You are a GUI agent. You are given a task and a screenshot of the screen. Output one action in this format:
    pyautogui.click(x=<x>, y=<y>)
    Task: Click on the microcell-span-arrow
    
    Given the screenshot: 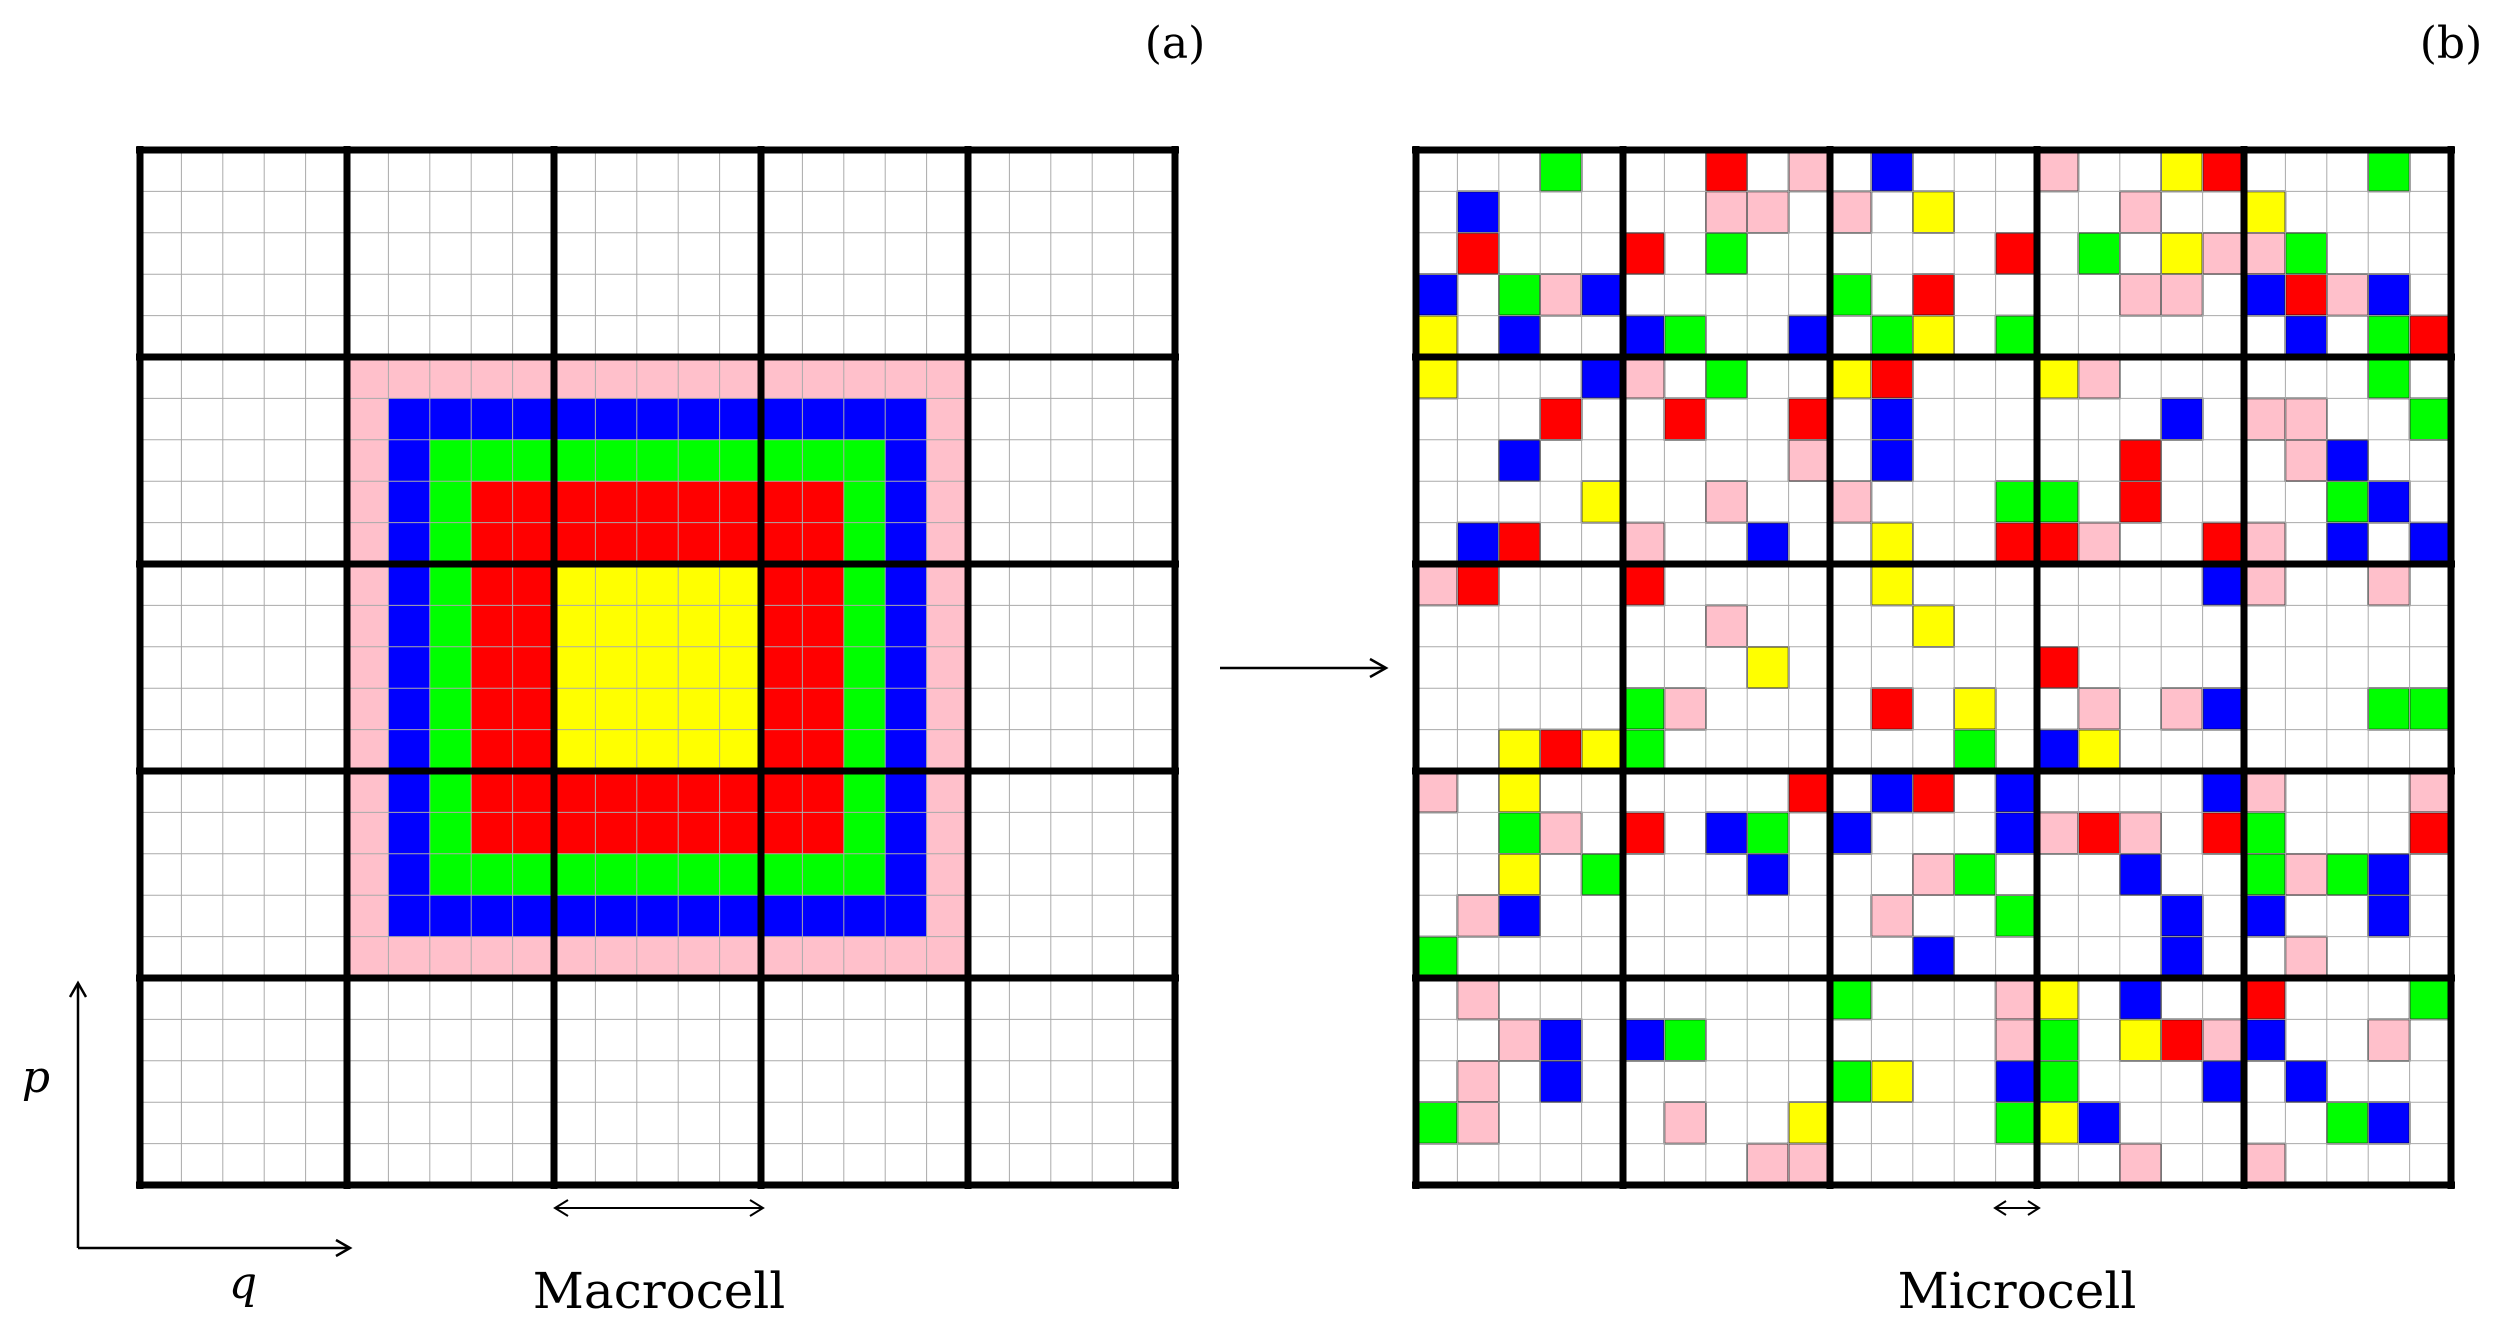 What is the action you would take?
    pyautogui.click(x=2017, y=1208)
    